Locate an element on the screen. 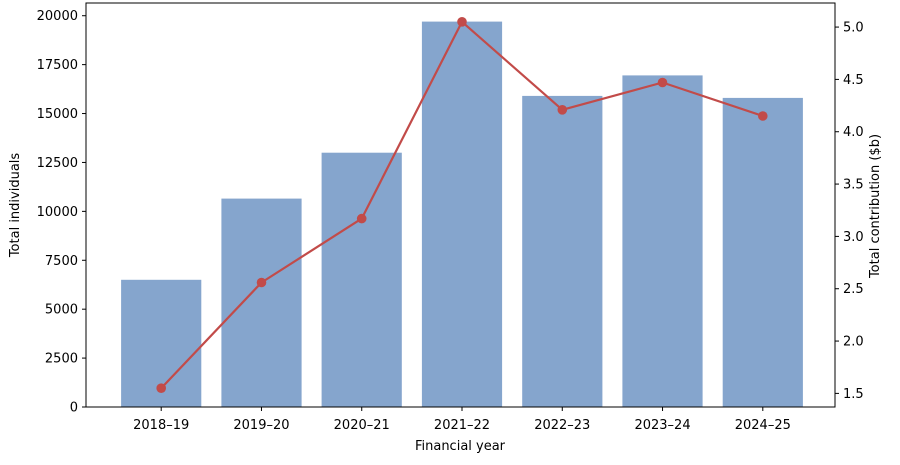  right-y-tick-label: 4.5 is located at coordinates (853, 80).